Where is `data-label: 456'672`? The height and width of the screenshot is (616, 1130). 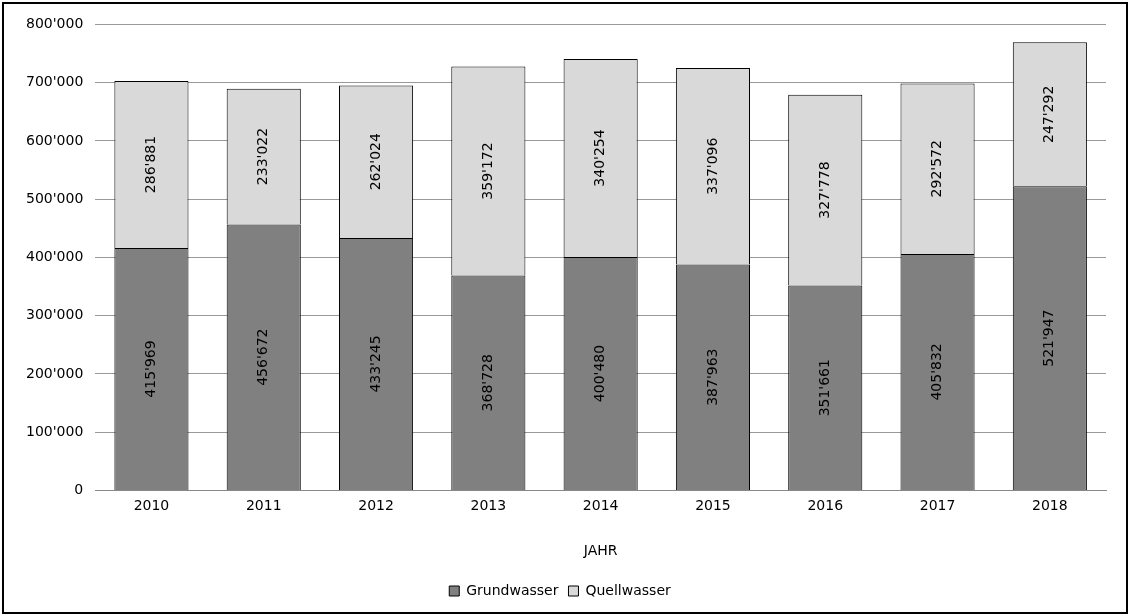 data-label: 456'672 is located at coordinates (262, 357).